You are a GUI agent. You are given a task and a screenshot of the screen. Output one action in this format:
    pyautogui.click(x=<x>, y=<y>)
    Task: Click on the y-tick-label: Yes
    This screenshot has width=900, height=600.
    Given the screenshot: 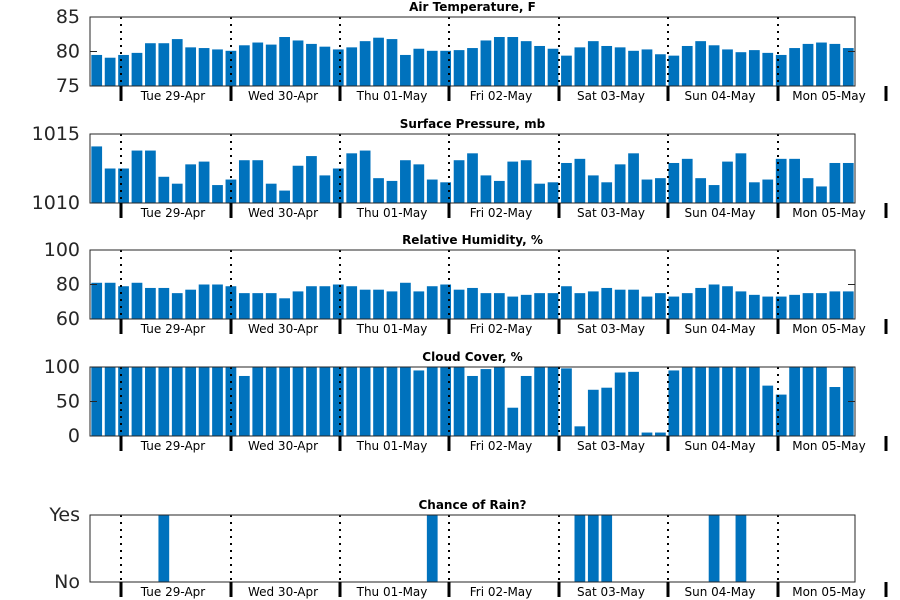 What is the action you would take?
    pyautogui.click(x=64, y=515)
    